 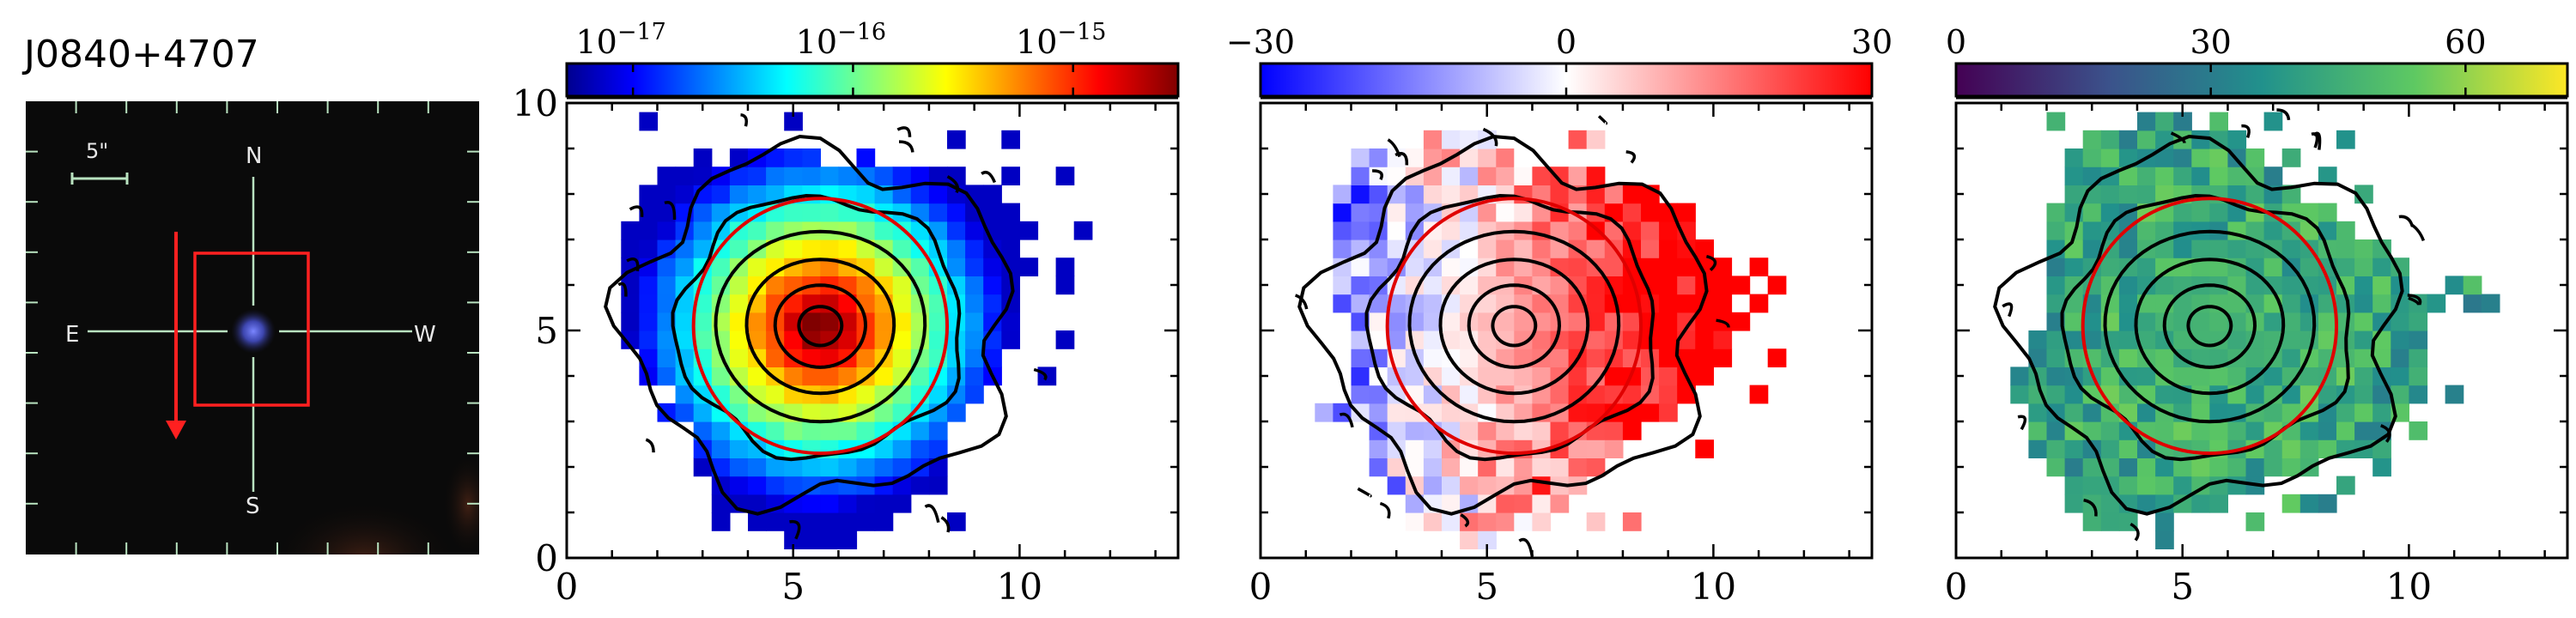 I want to click on thumbnail-frame-ticks, so click(x=252, y=327).